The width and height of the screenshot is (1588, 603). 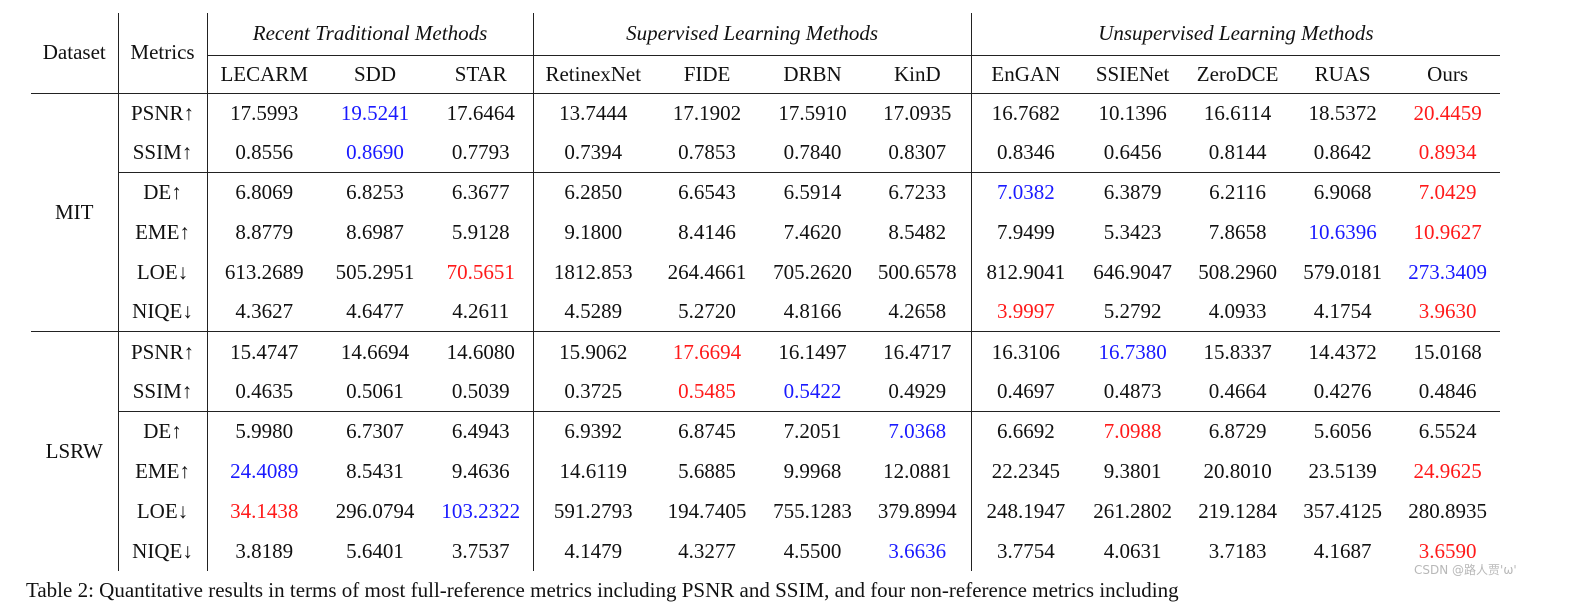 What do you see at coordinates (1132, 390) in the screenshot?
I see `value-cell: 0.4873` at bounding box center [1132, 390].